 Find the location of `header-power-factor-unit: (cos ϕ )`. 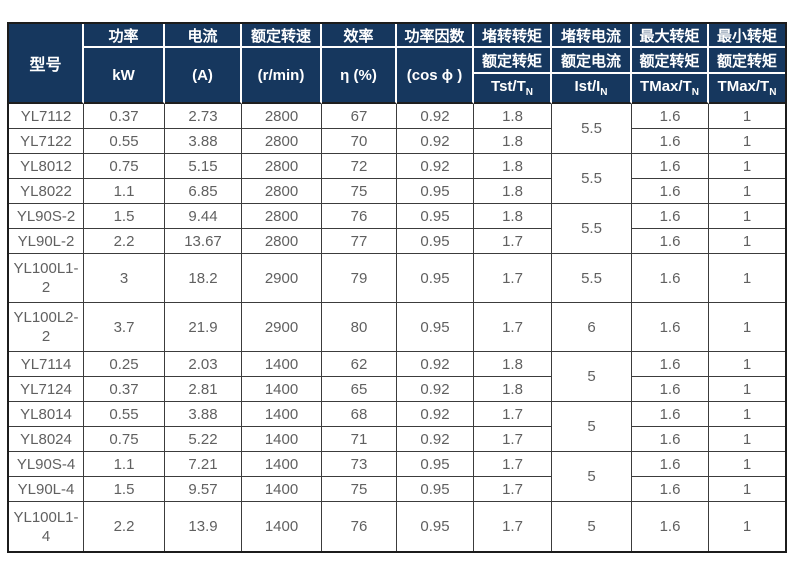

header-power-factor-unit: (cos ϕ ) is located at coordinates (435, 76).